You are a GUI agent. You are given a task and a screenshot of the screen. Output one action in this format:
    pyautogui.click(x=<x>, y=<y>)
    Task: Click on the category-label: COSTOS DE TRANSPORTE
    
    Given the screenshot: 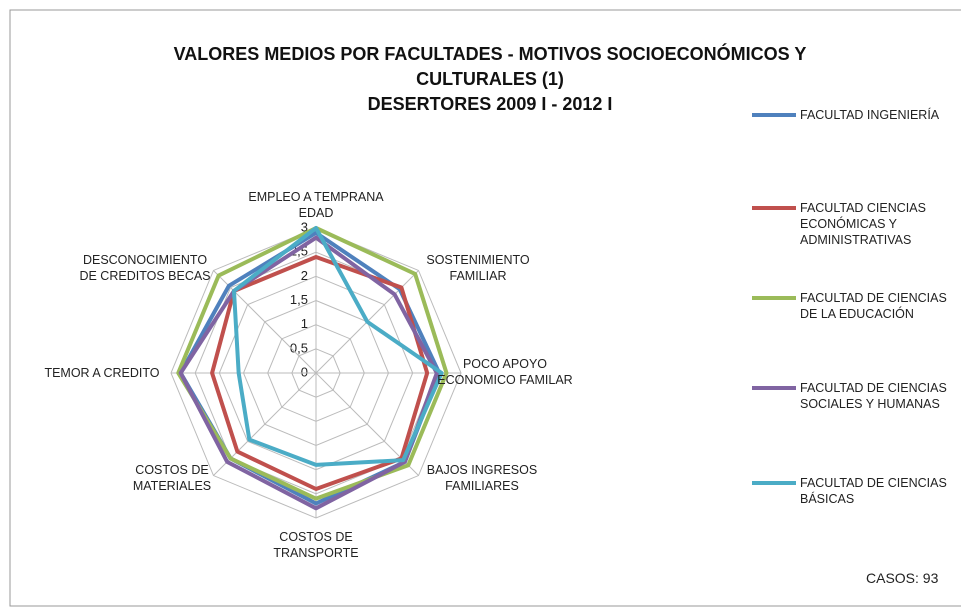 What is the action you would take?
    pyautogui.click(x=316, y=545)
    